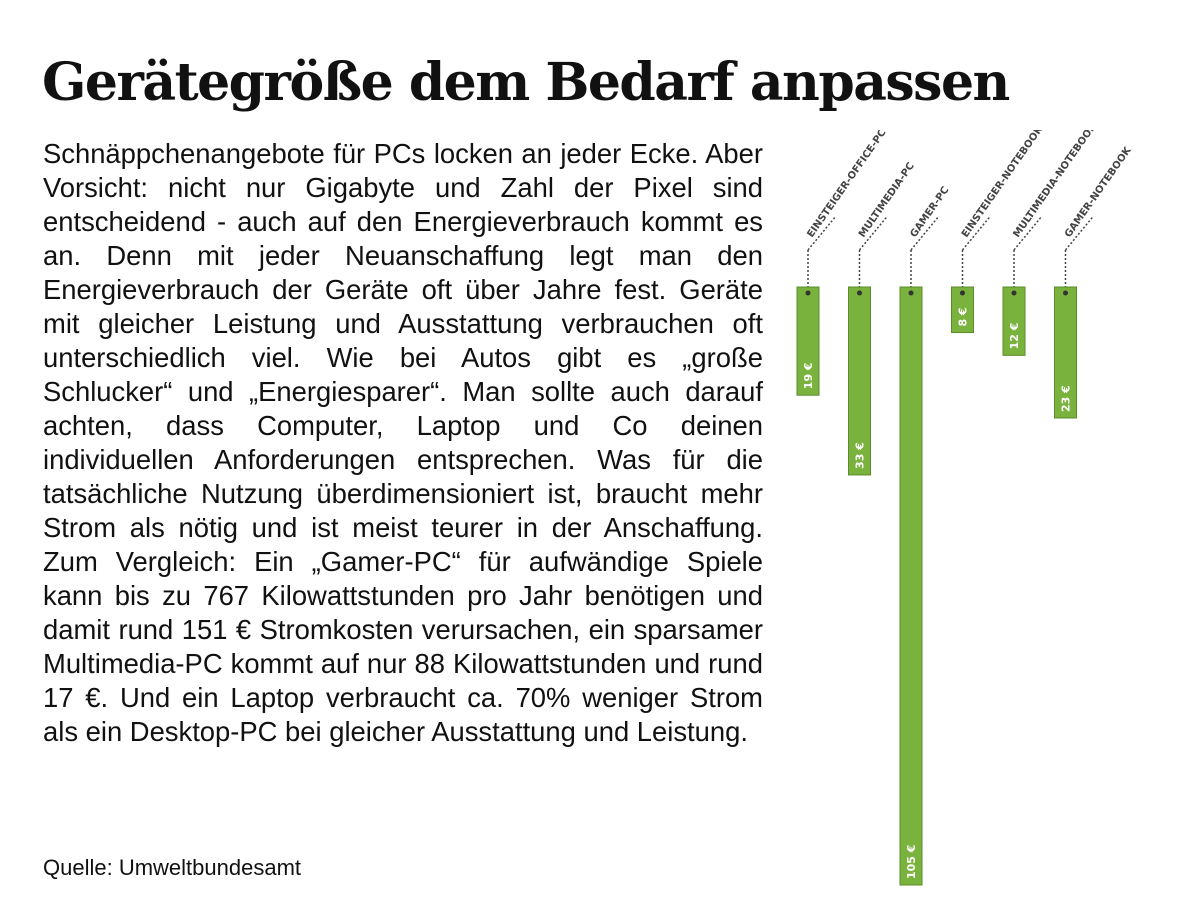  What do you see at coordinates (860, 455) in the screenshot?
I see `value-label: 33 €` at bounding box center [860, 455].